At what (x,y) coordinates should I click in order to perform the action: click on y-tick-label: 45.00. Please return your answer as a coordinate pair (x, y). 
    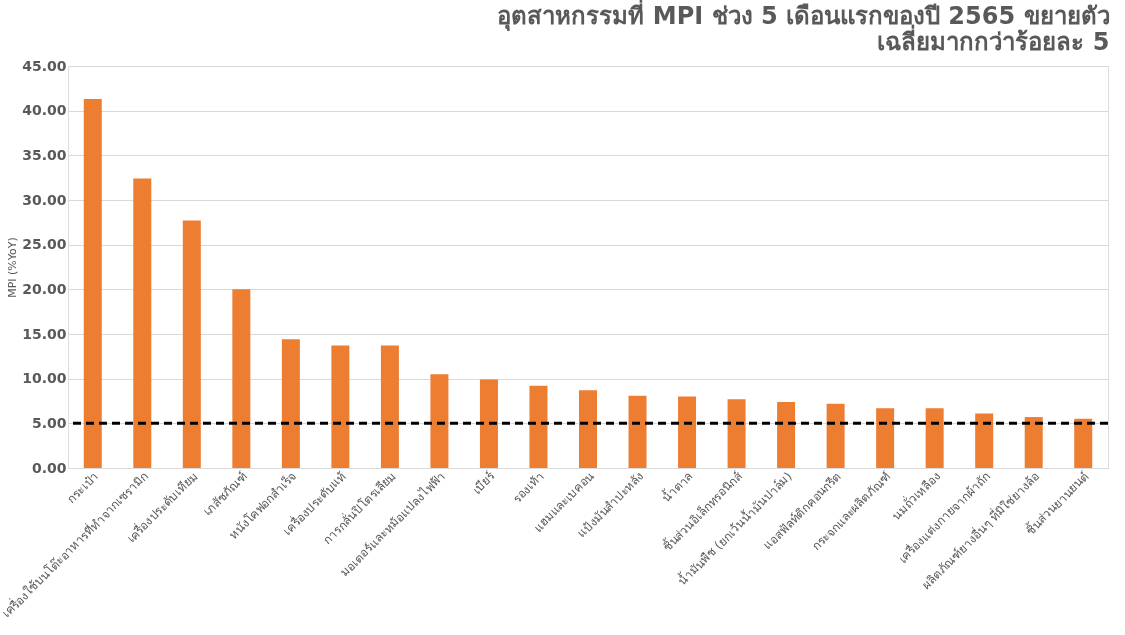
    Looking at the image, I should click on (44, 65).